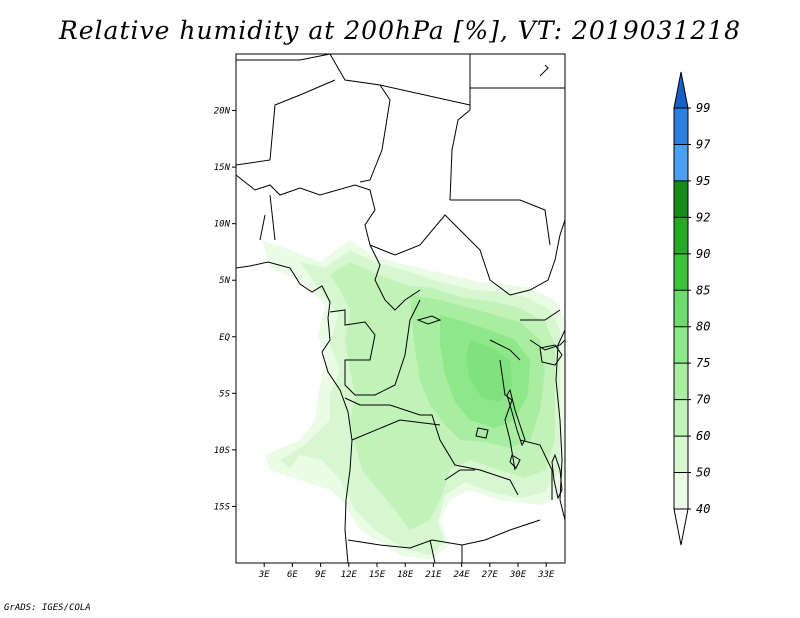 This screenshot has width=800, height=618. I want to click on colorbar-label: 99, so click(703, 108).